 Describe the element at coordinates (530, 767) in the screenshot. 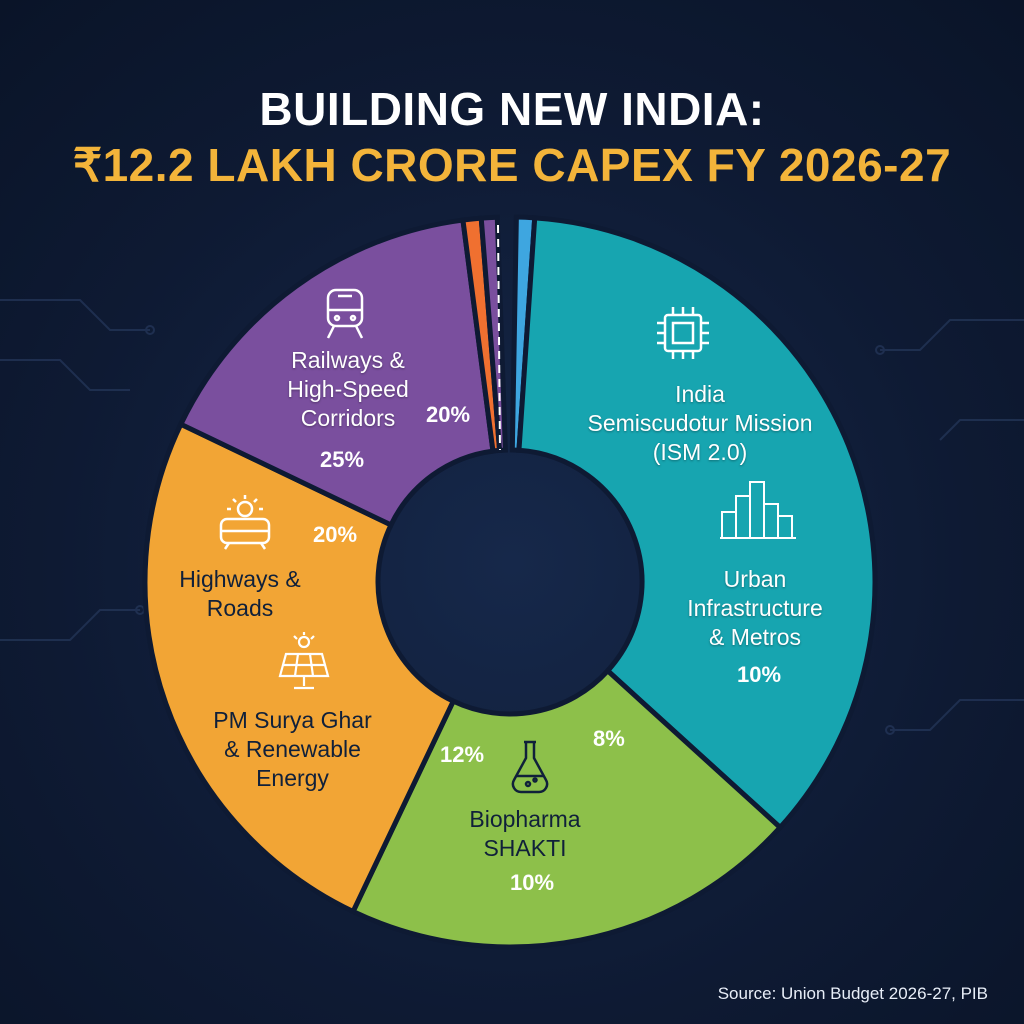

I see `flask-icon` at that location.